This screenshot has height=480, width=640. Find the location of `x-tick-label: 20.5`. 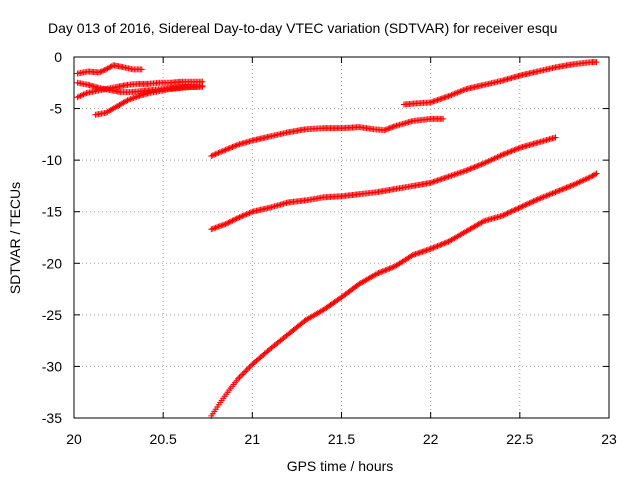

x-tick-label: 20.5 is located at coordinates (163, 439).